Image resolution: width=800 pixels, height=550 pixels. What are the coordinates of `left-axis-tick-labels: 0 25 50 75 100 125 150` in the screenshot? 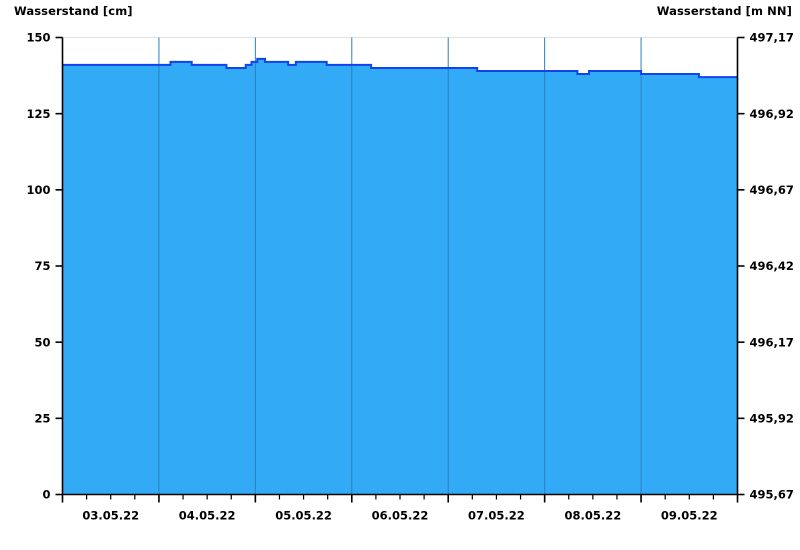 It's located at (38, 266).